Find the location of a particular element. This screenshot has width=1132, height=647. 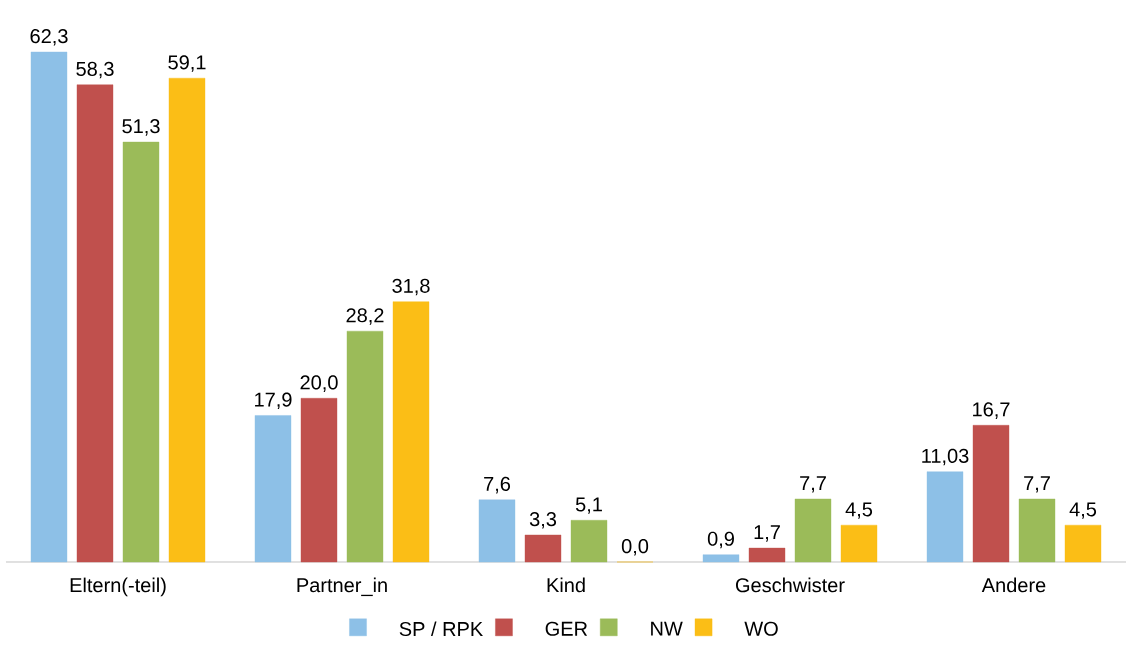

data-label: 16,7 is located at coordinates (991, 410).